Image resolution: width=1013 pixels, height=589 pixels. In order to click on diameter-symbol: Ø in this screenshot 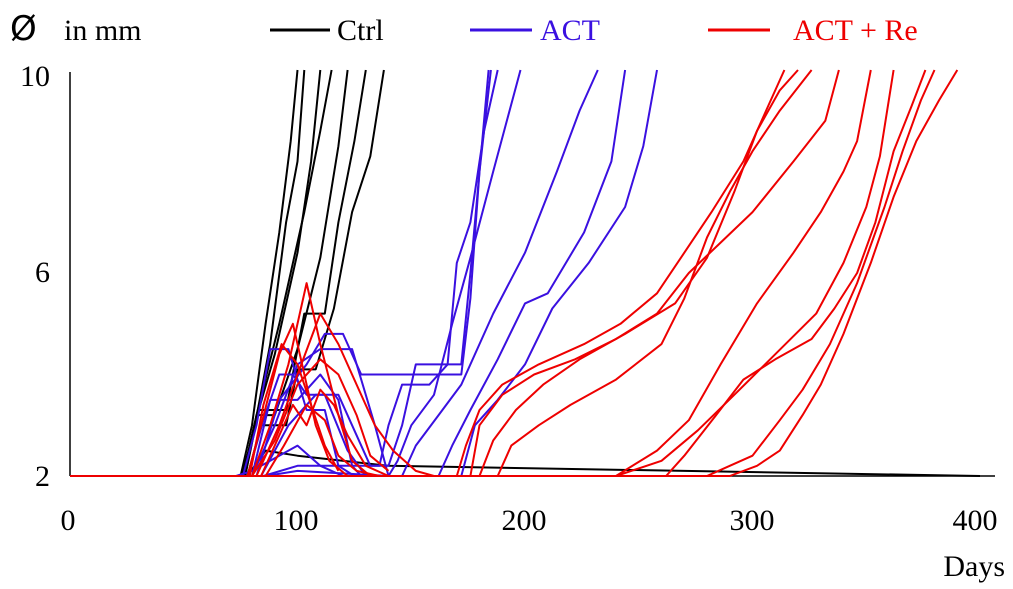, I will do `click(23, 29)`.